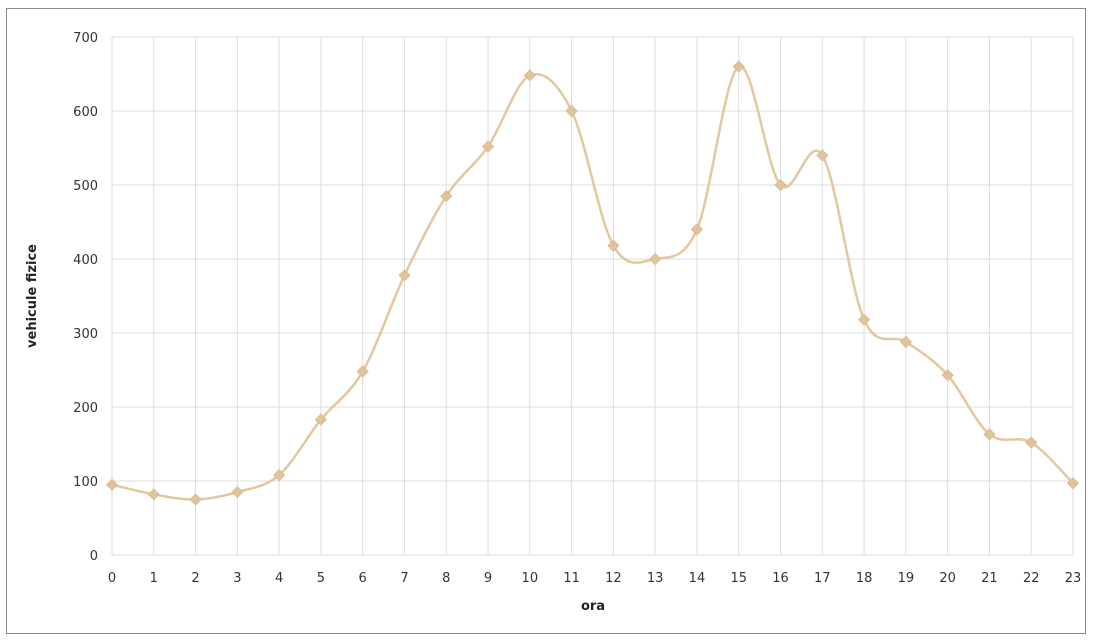  What do you see at coordinates (906, 578) in the screenshot?
I see `x-tick-label: 19` at bounding box center [906, 578].